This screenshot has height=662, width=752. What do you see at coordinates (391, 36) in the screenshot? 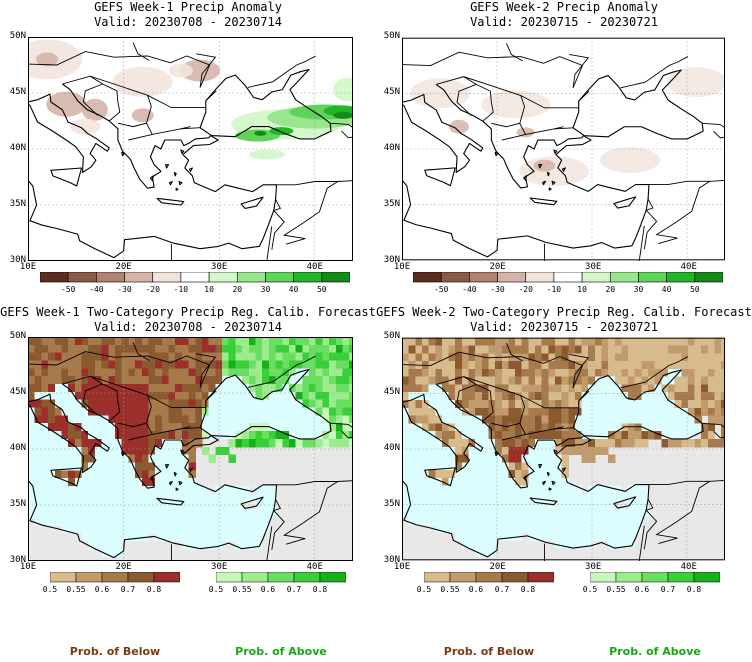
I see `lat-label: 50N` at bounding box center [391, 36].